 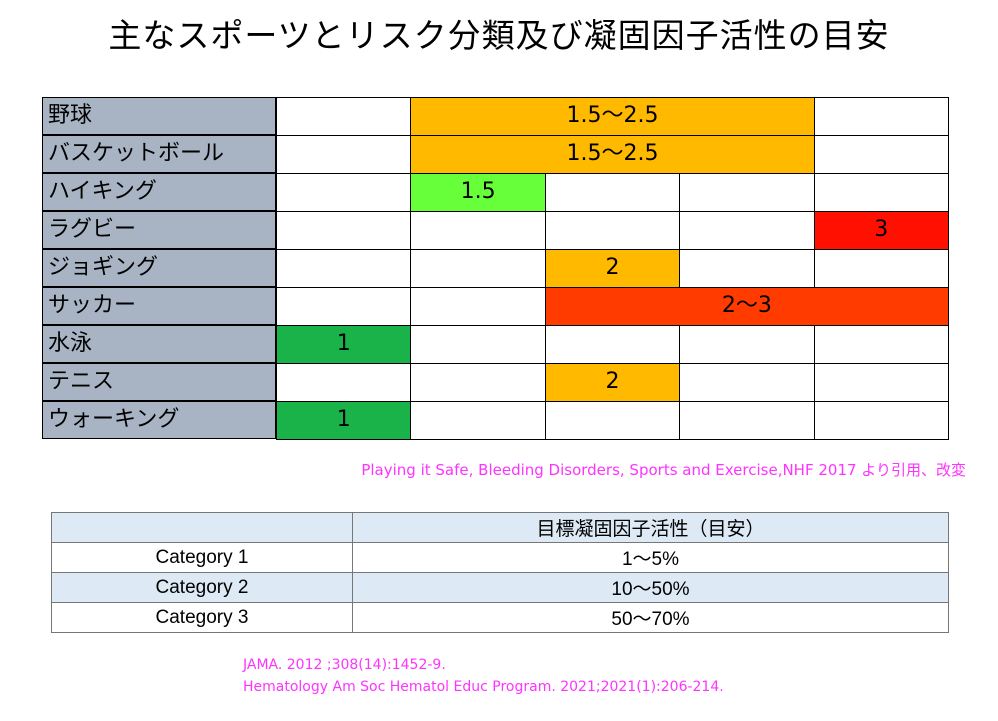 What do you see at coordinates (344, 665) in the screenshot?
I see `citation-line: JAMA. 2012 ;308(14):1452-9.` at bounding box center [344, 665].